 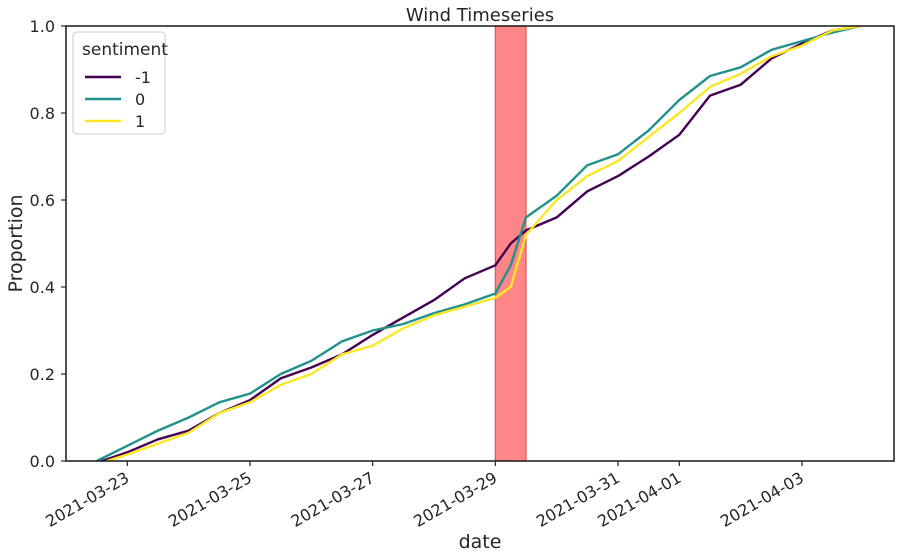 I want to click on y-tick-label: 1.0, so click(x=42, y=26).